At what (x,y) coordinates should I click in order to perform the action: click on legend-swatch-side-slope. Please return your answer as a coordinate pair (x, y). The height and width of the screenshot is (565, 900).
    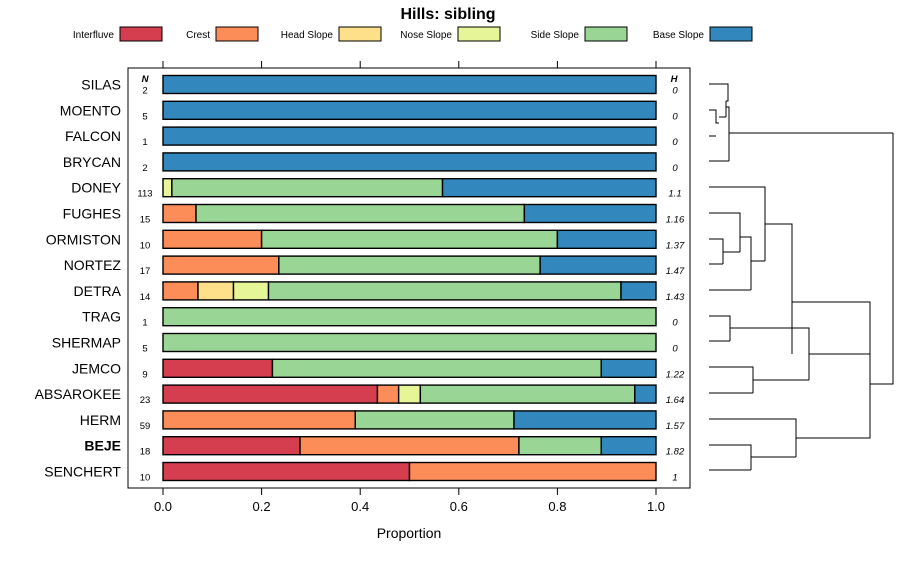
    Looking at the image, I should click on (606, 34).